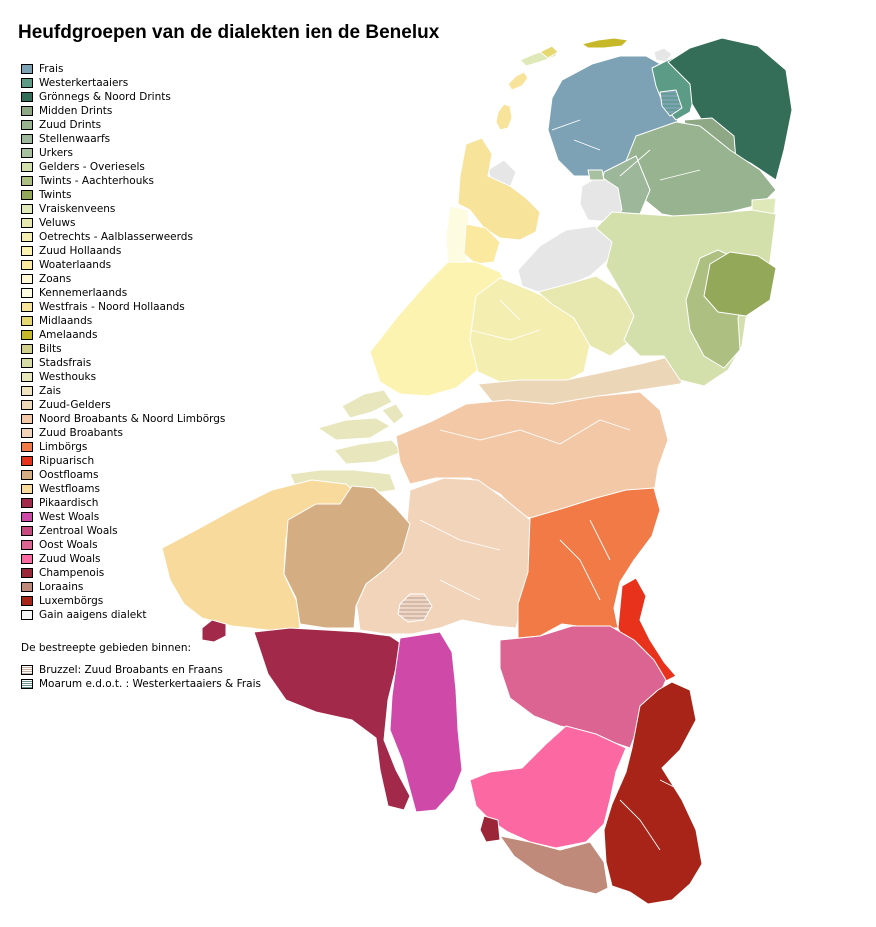  I want to click on region-westfrais-noord-hollaands, so click(499, 189).